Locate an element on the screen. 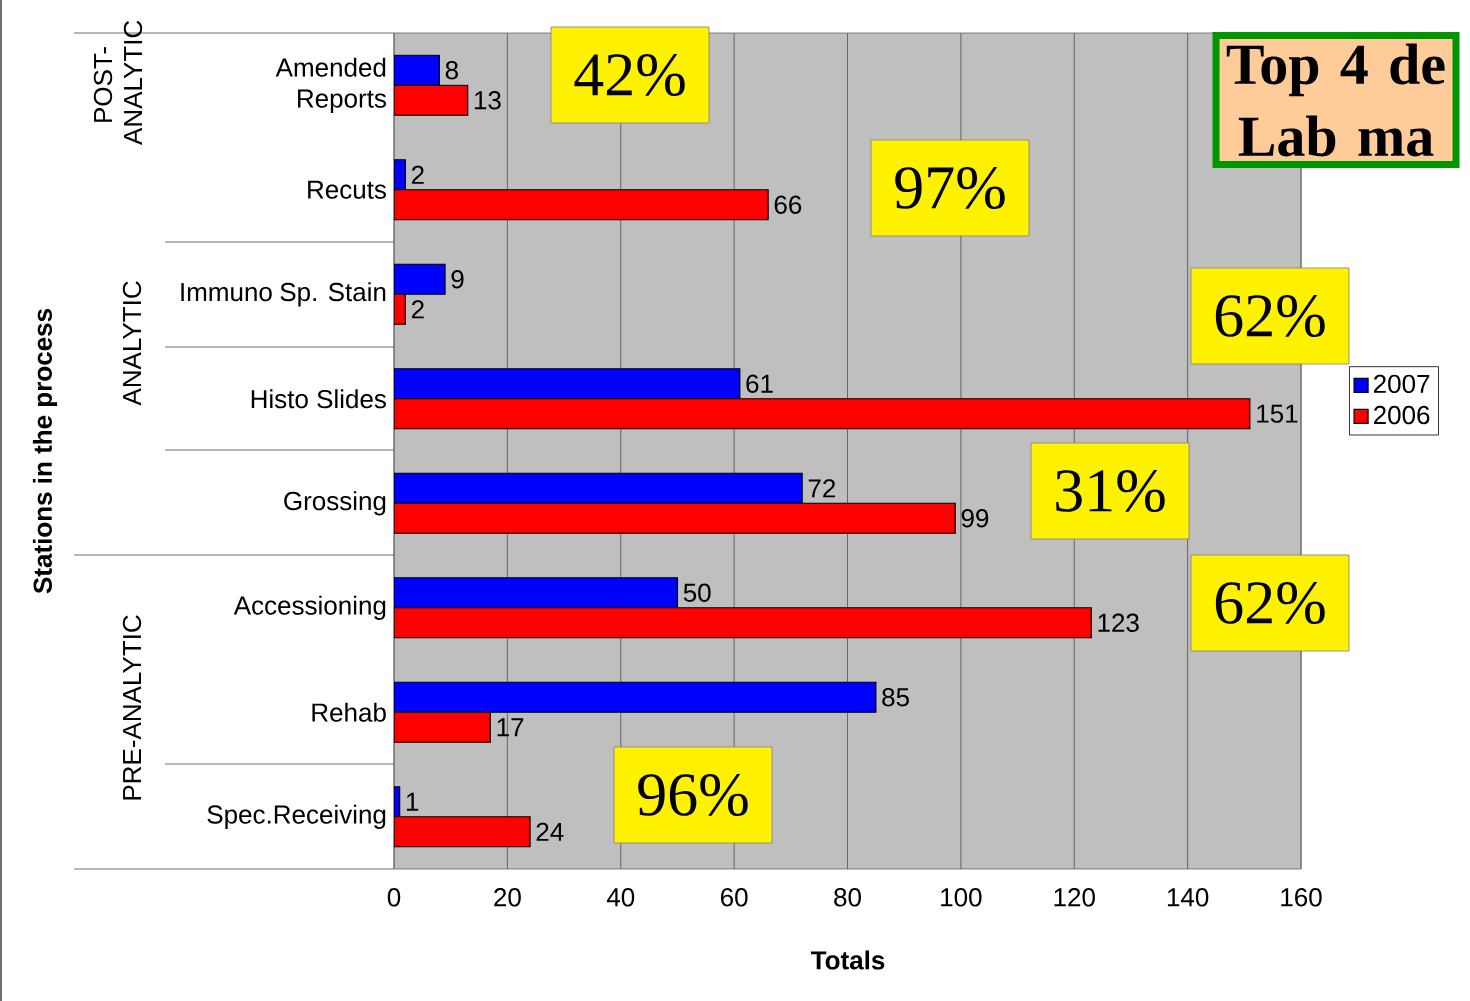 The height and width of the screenshot is (1001, 1470). x-axis-title: Totals is located at coordinates (847, 960).